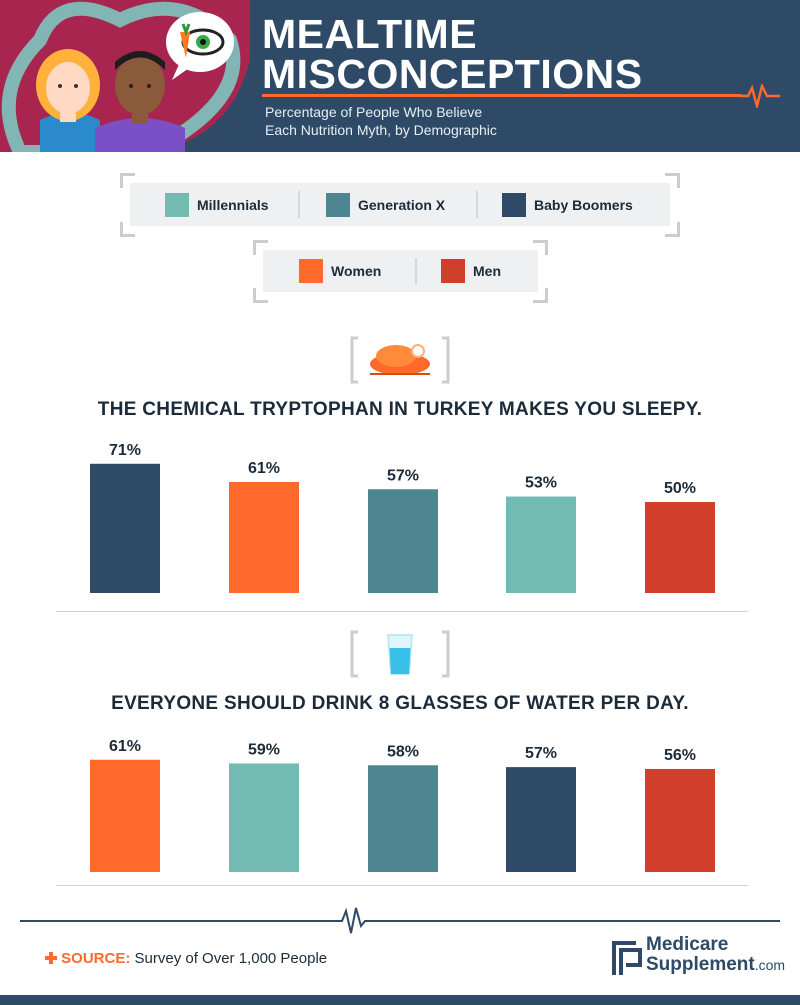 Image resolution: width=800 pixels, height=1005 pixels. What do you see at coordinates (233, 204) in the screenshot?
I see `legend-label: Millennials` at bounding box center [233, 204].